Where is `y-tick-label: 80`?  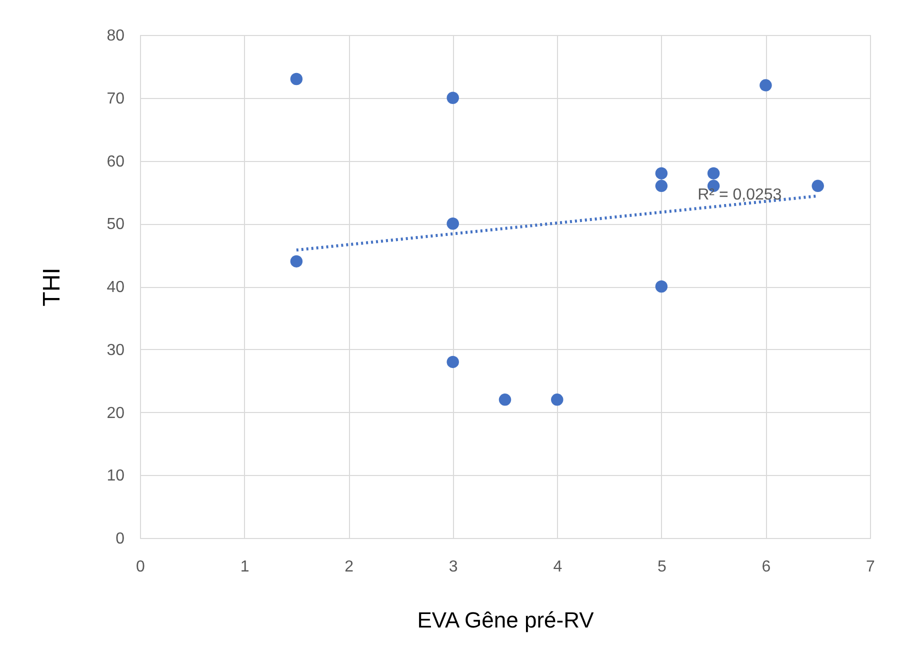 y-tick-label: 80 is located at coordinates (115, 36).